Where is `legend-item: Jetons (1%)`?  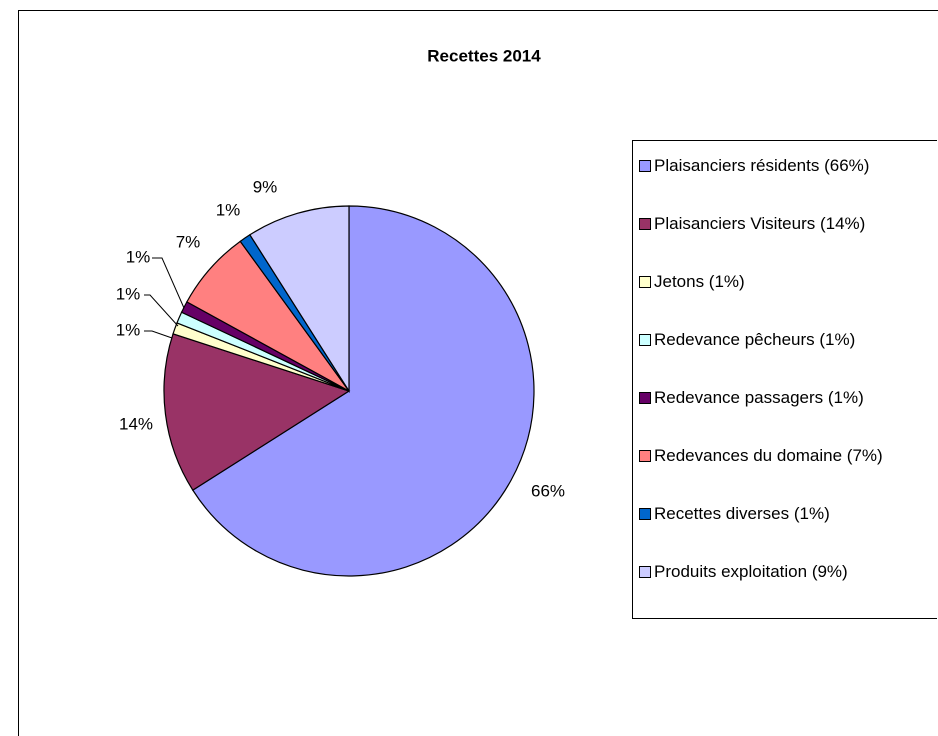
legend-item: Jetons (1%) is located at coordinates (788, 282).